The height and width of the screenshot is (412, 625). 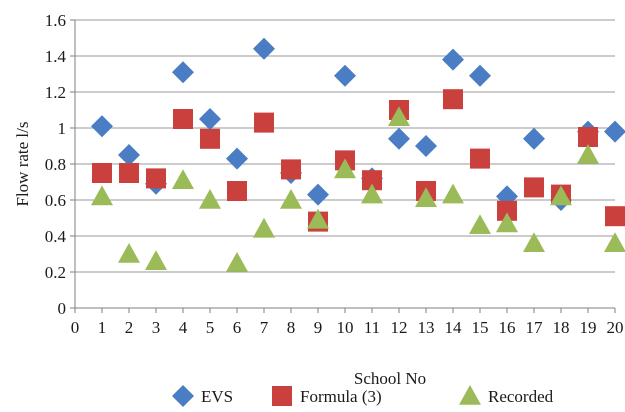 I want to click on y-tick-label: 0.4, so click(x=56, y=236).